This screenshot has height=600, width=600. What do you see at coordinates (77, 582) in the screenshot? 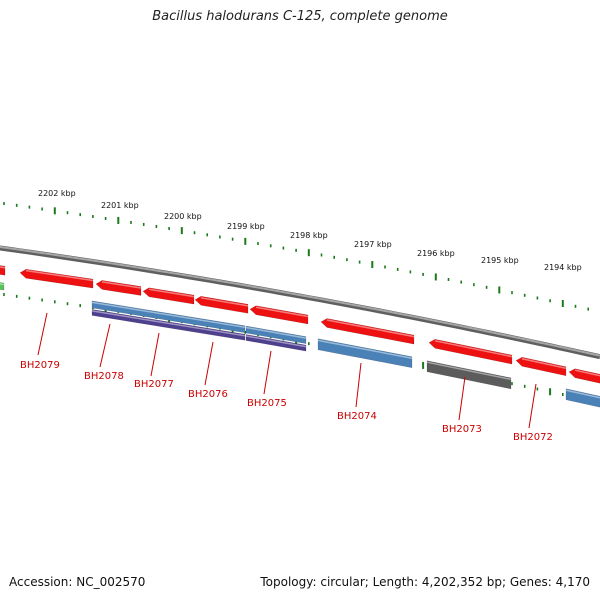
I see `accession-text: Accession: NC_002570` at bounding box center [77, 582].